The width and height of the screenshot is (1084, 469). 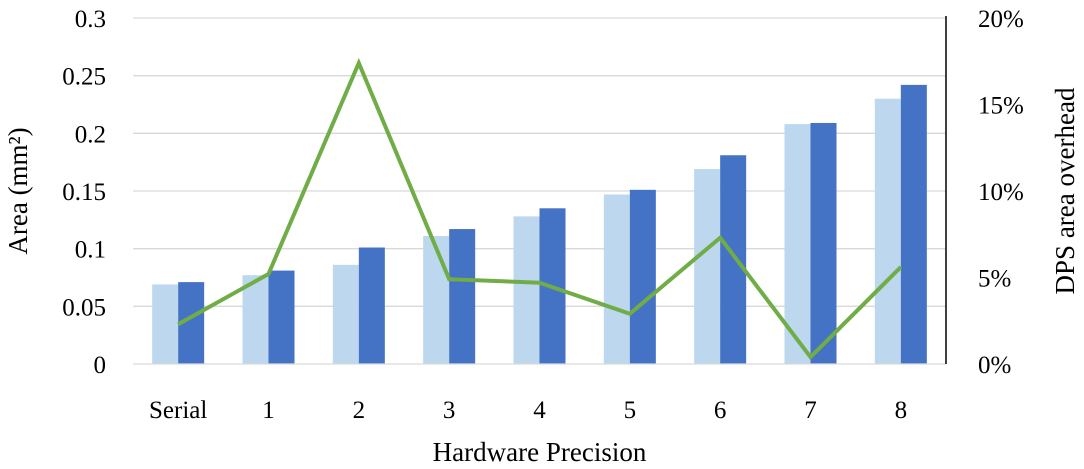 What do you see at coordinates (539, 410) in the screenshot?
I see `x-tick-label: 4` at bounding box center [539, 410].